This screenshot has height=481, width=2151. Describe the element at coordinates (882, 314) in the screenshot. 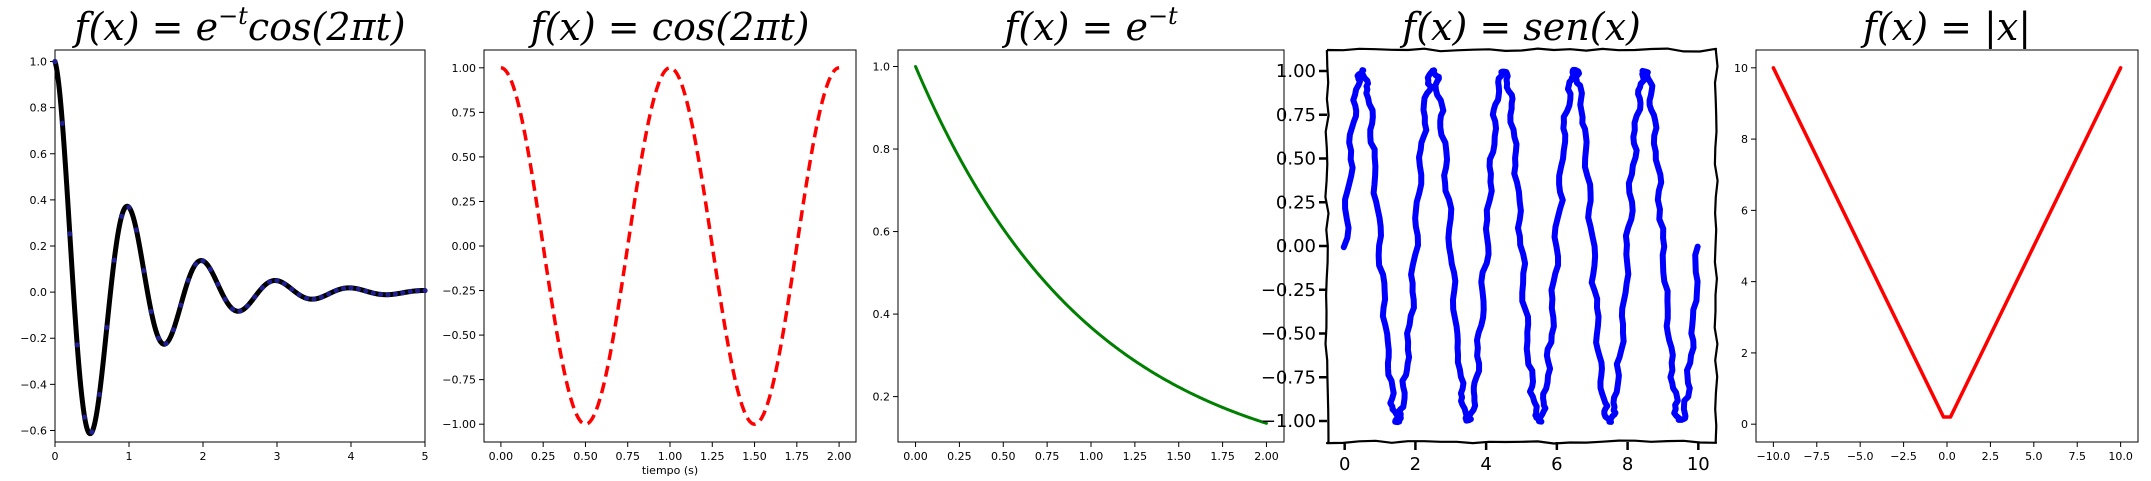

I see `y-tick-label: 0.4` at that location.